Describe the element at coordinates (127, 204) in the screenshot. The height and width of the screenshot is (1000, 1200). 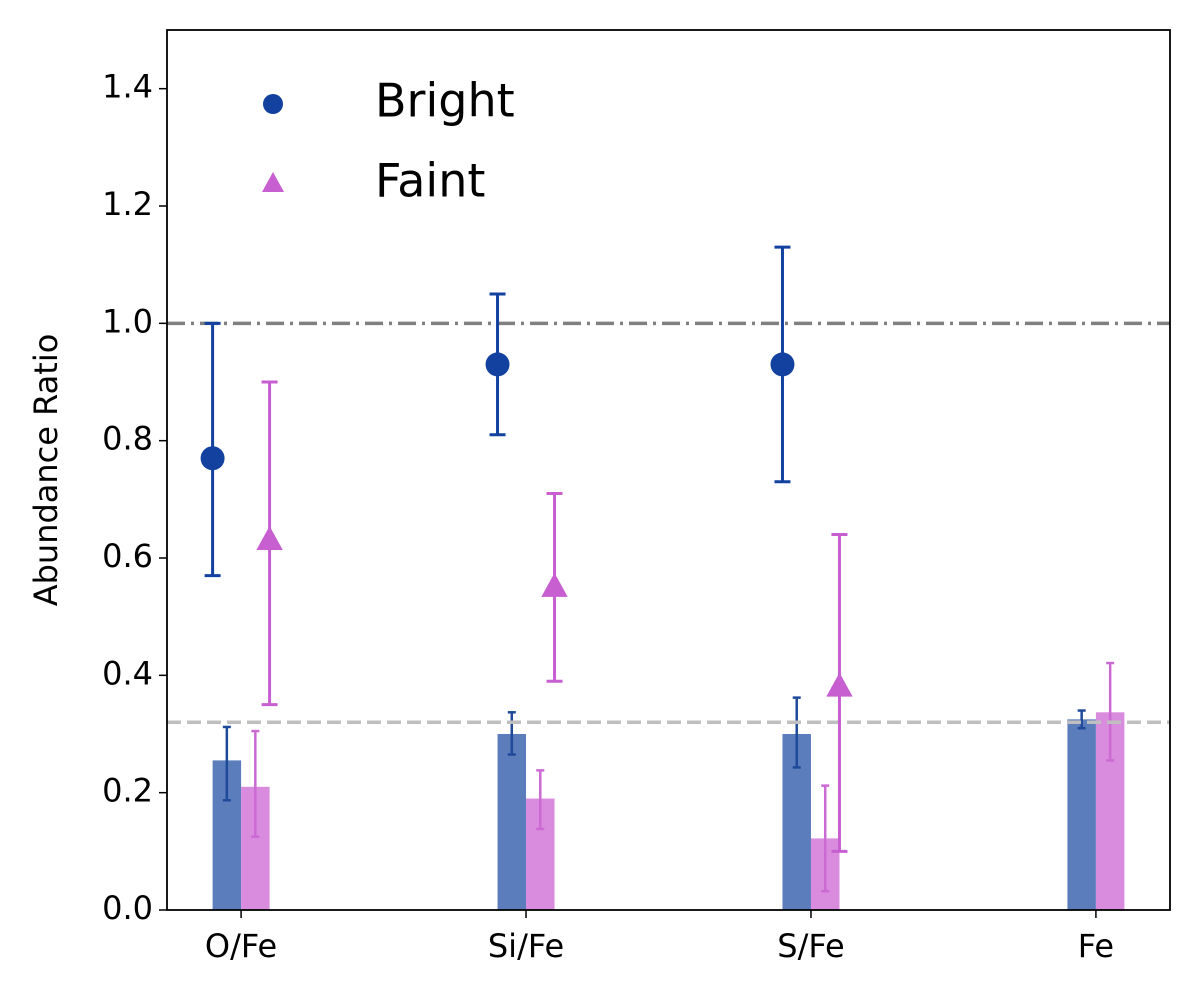
I see `y-tick-label: 1.2` at that location.